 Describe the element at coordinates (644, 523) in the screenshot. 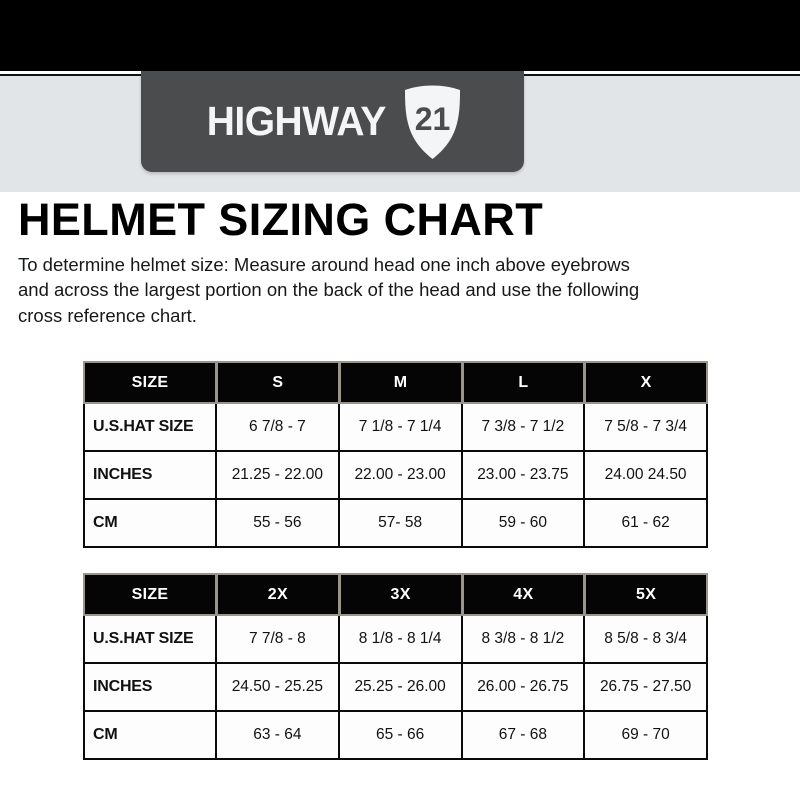

I see `table-cell: 61 - 62` at that location.